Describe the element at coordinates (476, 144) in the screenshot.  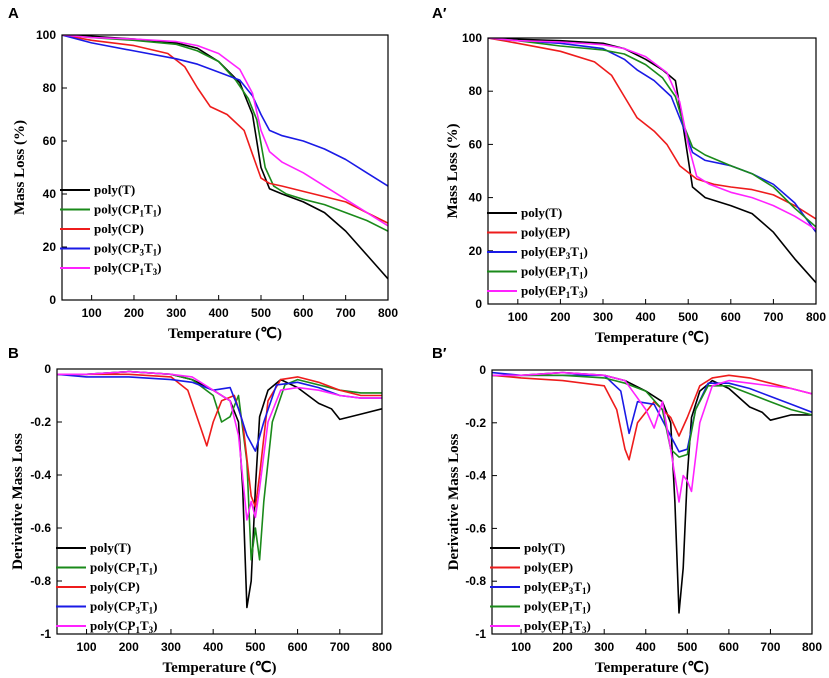
I see `y-tick-label: 60` at that location.